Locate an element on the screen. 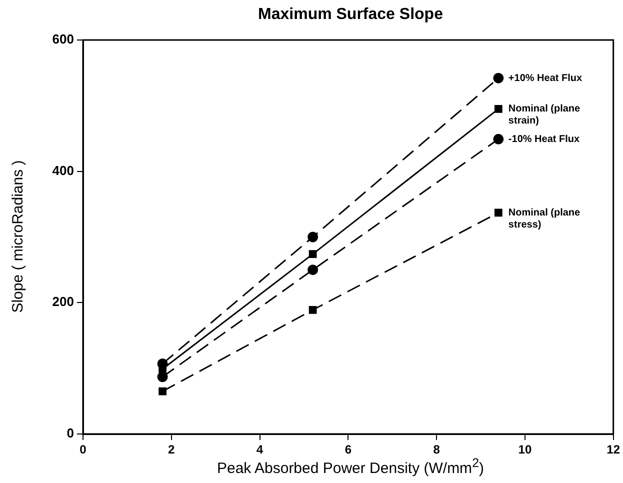 This screenshot has width=623, height=483. y-tick-label: 400 is located at coordinates (63, 170).